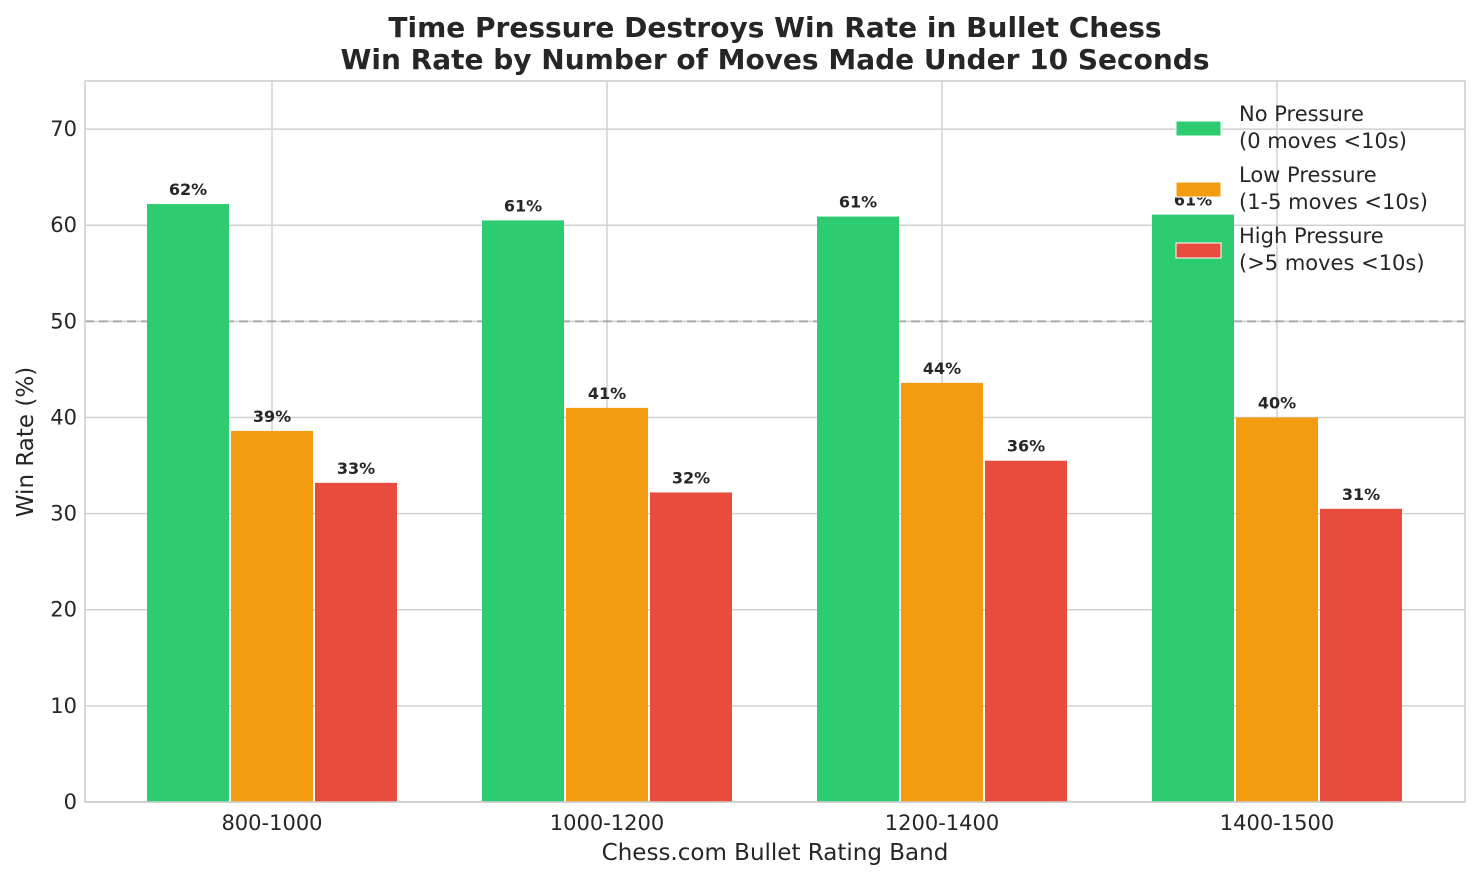 This screenshot has height=880, width=1480. What do you see at coordinates (63, 706) in the screenshot?
I see `y-tick-label: 10` at bounding box center [63, 706].